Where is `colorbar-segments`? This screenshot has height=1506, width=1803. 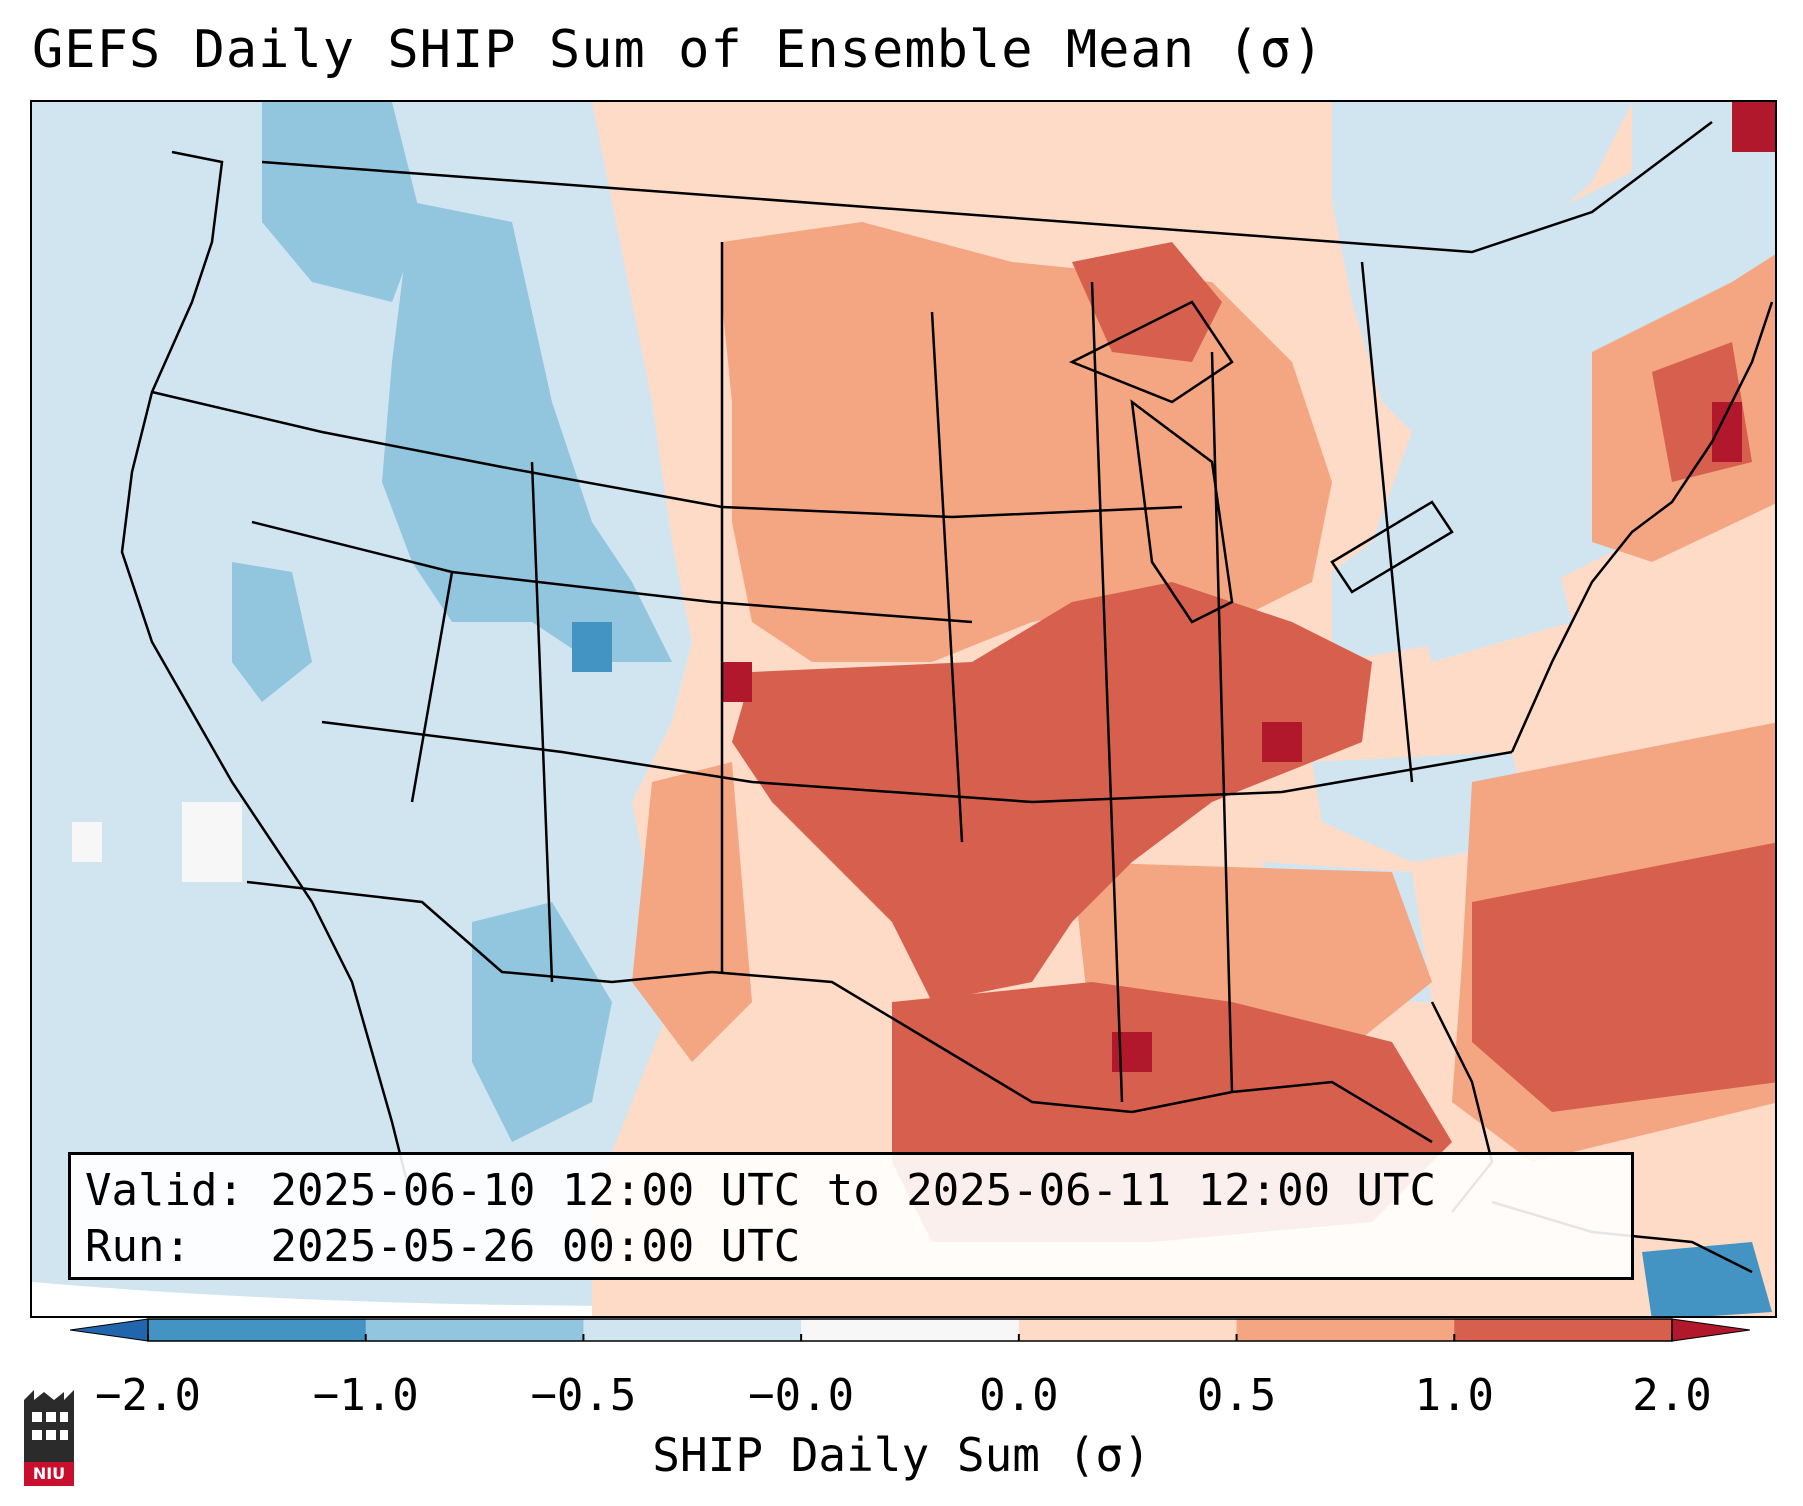
colorbar-segments is located at coordinates (910, 1330).